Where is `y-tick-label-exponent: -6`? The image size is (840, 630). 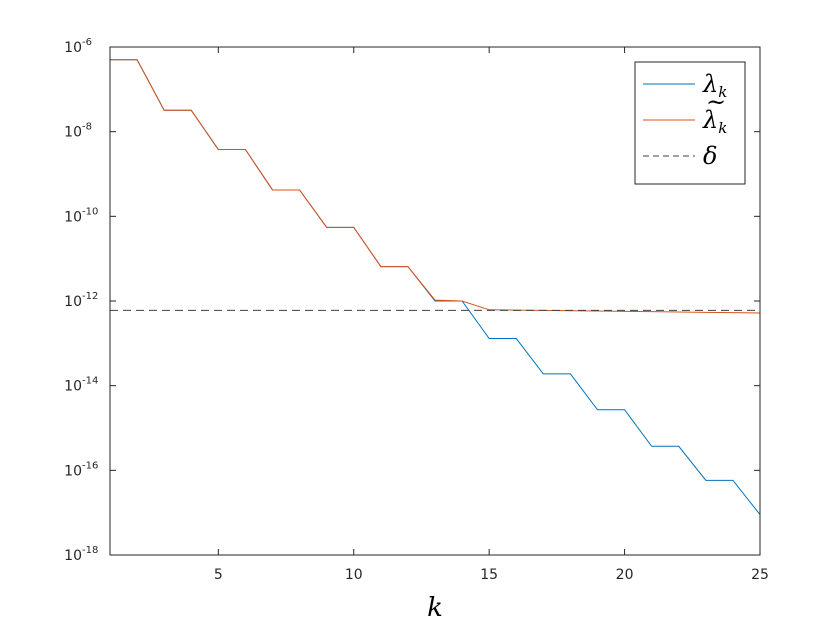 y-tick-label-exponent: -6 is located at coordinates (87, 42).